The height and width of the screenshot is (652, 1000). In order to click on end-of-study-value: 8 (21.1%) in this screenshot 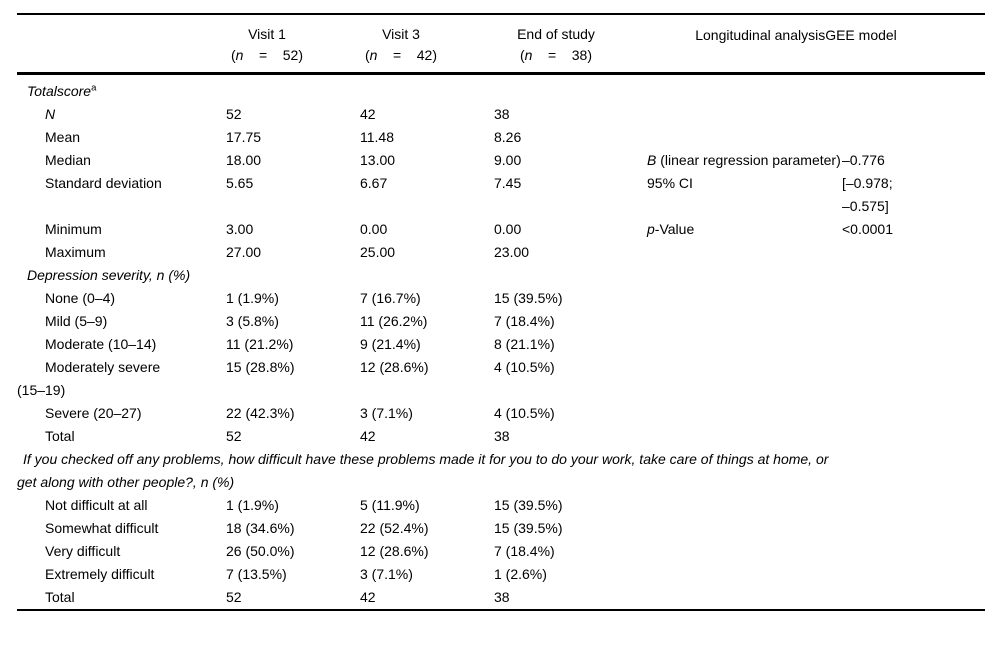, I will do `click(524, 344)`.